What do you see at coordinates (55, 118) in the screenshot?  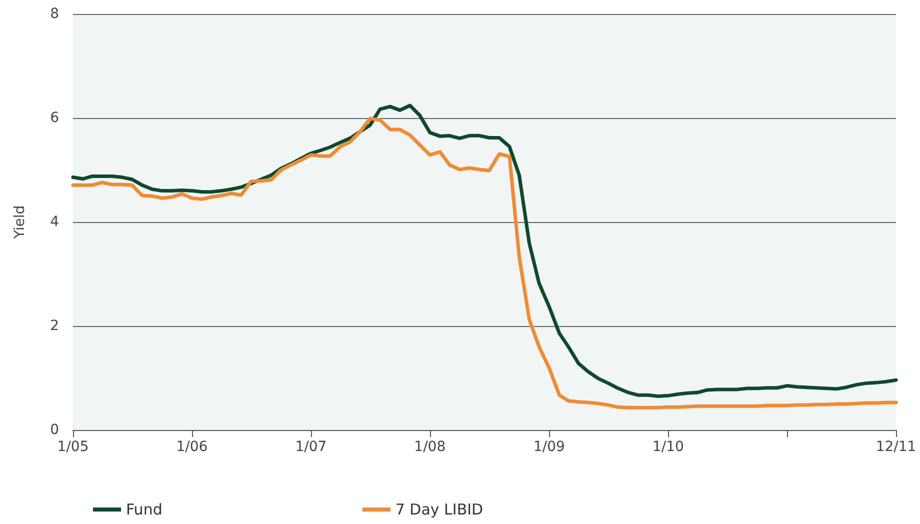 I see `y-tick-label: 6` at bounding box center [55, 118].